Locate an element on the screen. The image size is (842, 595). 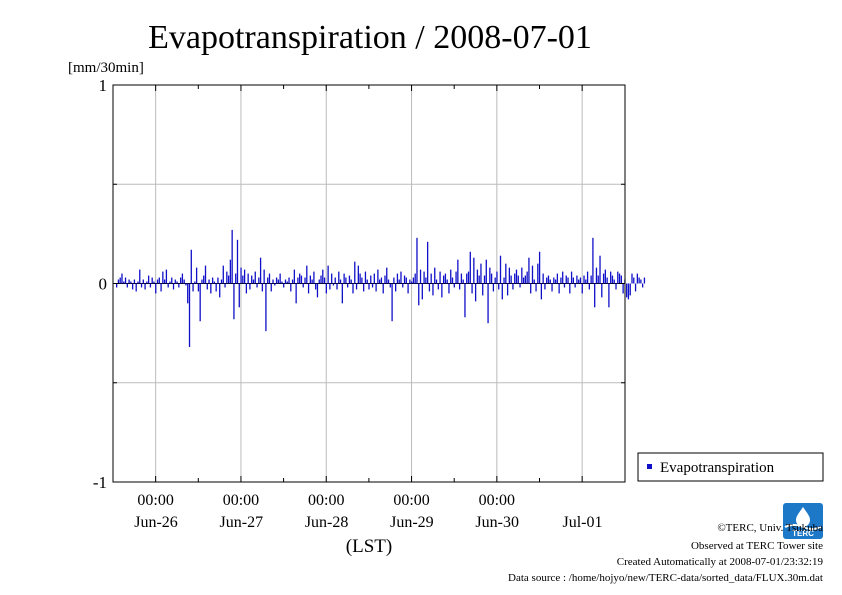
y-tick-label: 1 is located at coordinates (103, 85).